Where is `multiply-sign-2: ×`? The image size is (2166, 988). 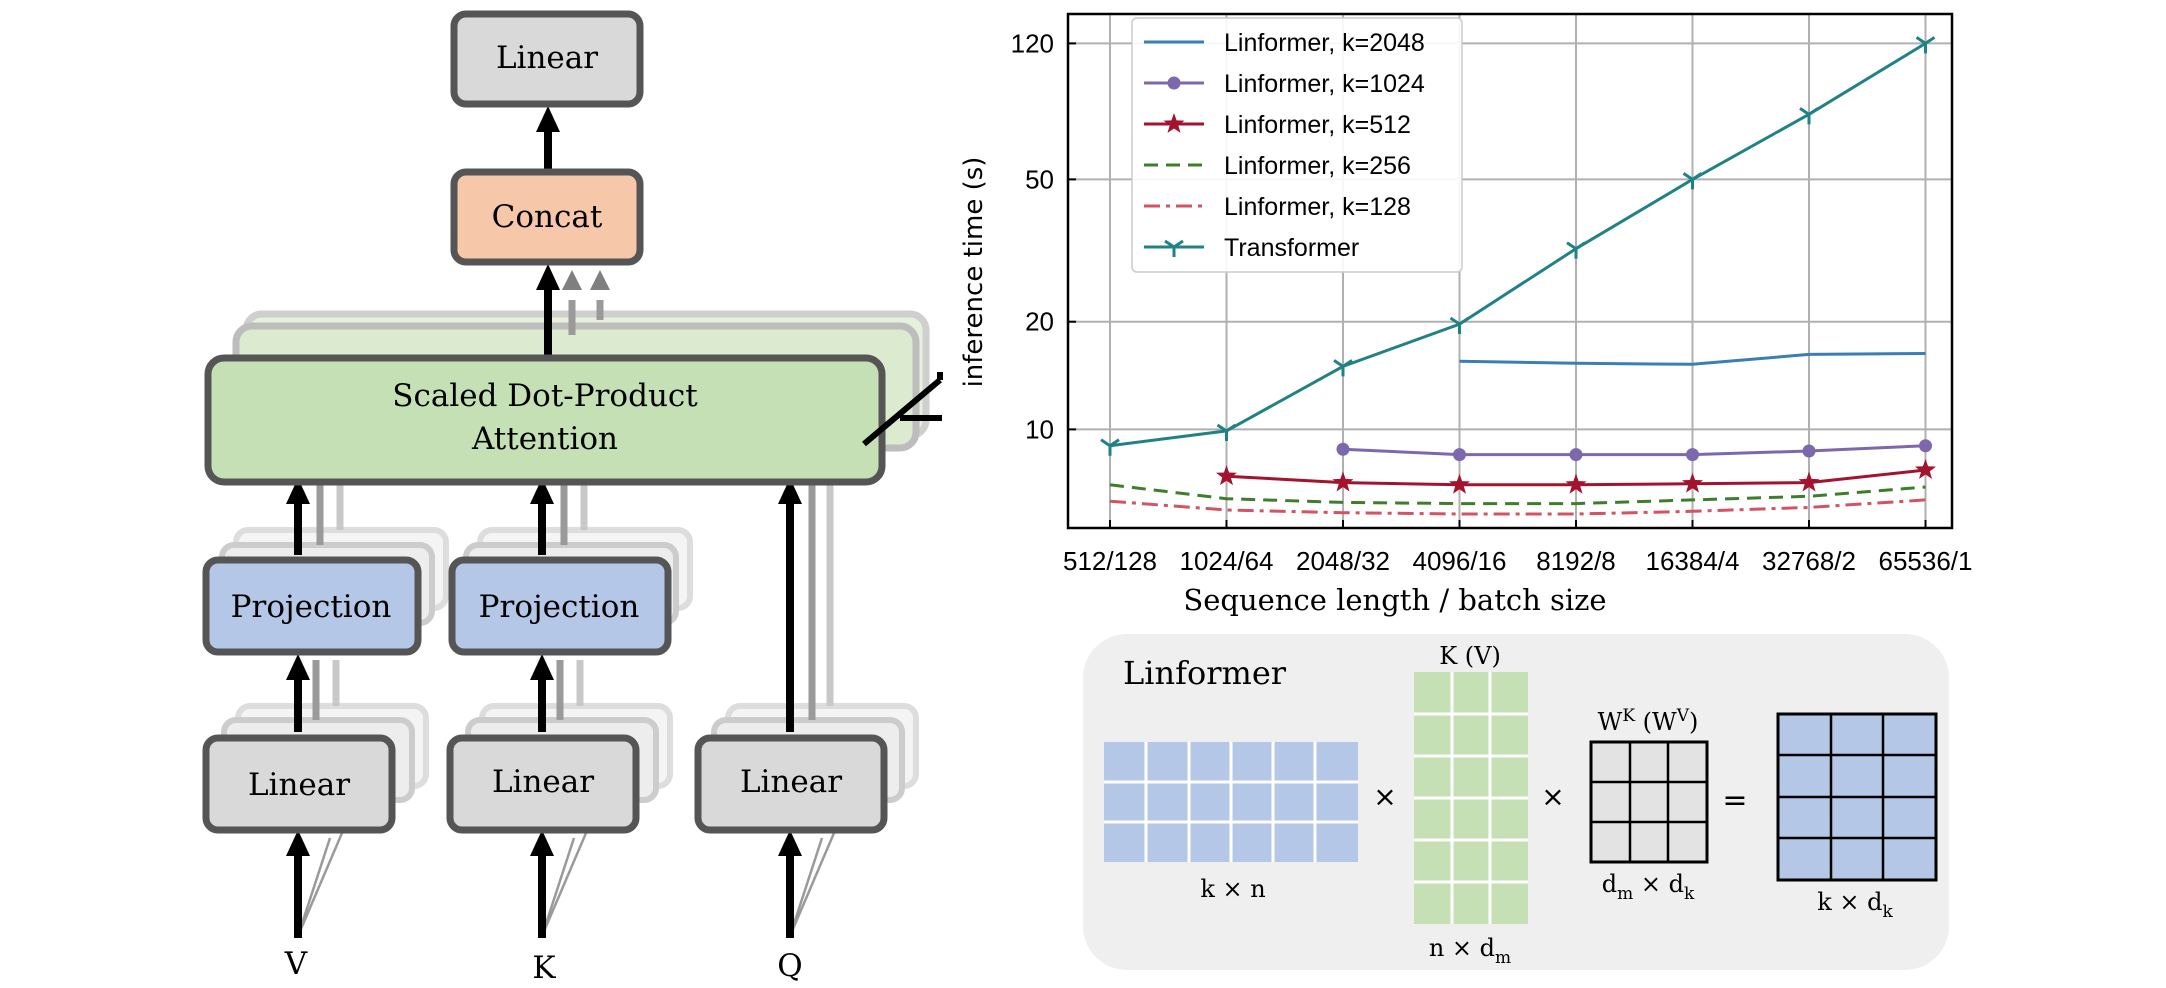
multiply-sign-2: × is located at coordinates (1552, 796).